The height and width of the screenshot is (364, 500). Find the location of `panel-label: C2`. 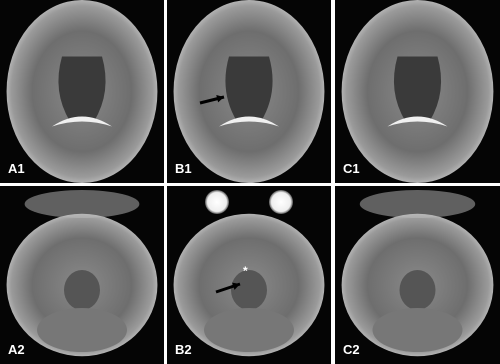

panel-label: C2 is located at coordinates (351, 349).